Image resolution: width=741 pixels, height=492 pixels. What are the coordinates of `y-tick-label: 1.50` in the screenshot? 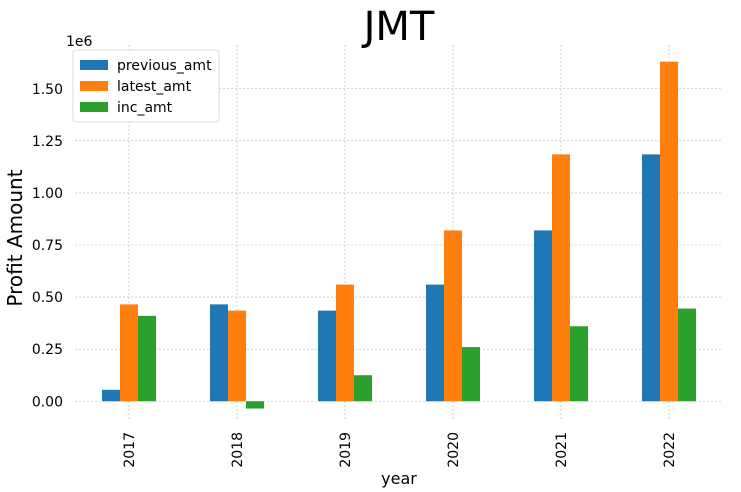 It's located at (47, 90).